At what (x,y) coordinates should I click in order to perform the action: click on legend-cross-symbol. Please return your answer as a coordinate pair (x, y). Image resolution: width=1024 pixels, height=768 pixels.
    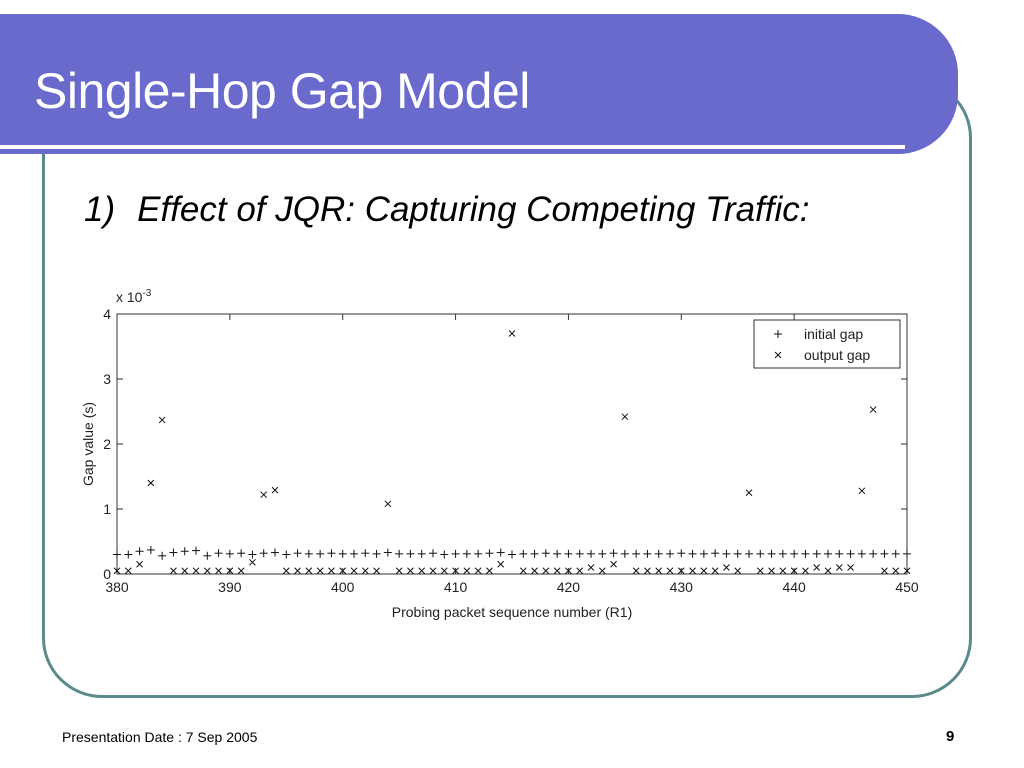
    Looking at the image, I should click on (778, 355).